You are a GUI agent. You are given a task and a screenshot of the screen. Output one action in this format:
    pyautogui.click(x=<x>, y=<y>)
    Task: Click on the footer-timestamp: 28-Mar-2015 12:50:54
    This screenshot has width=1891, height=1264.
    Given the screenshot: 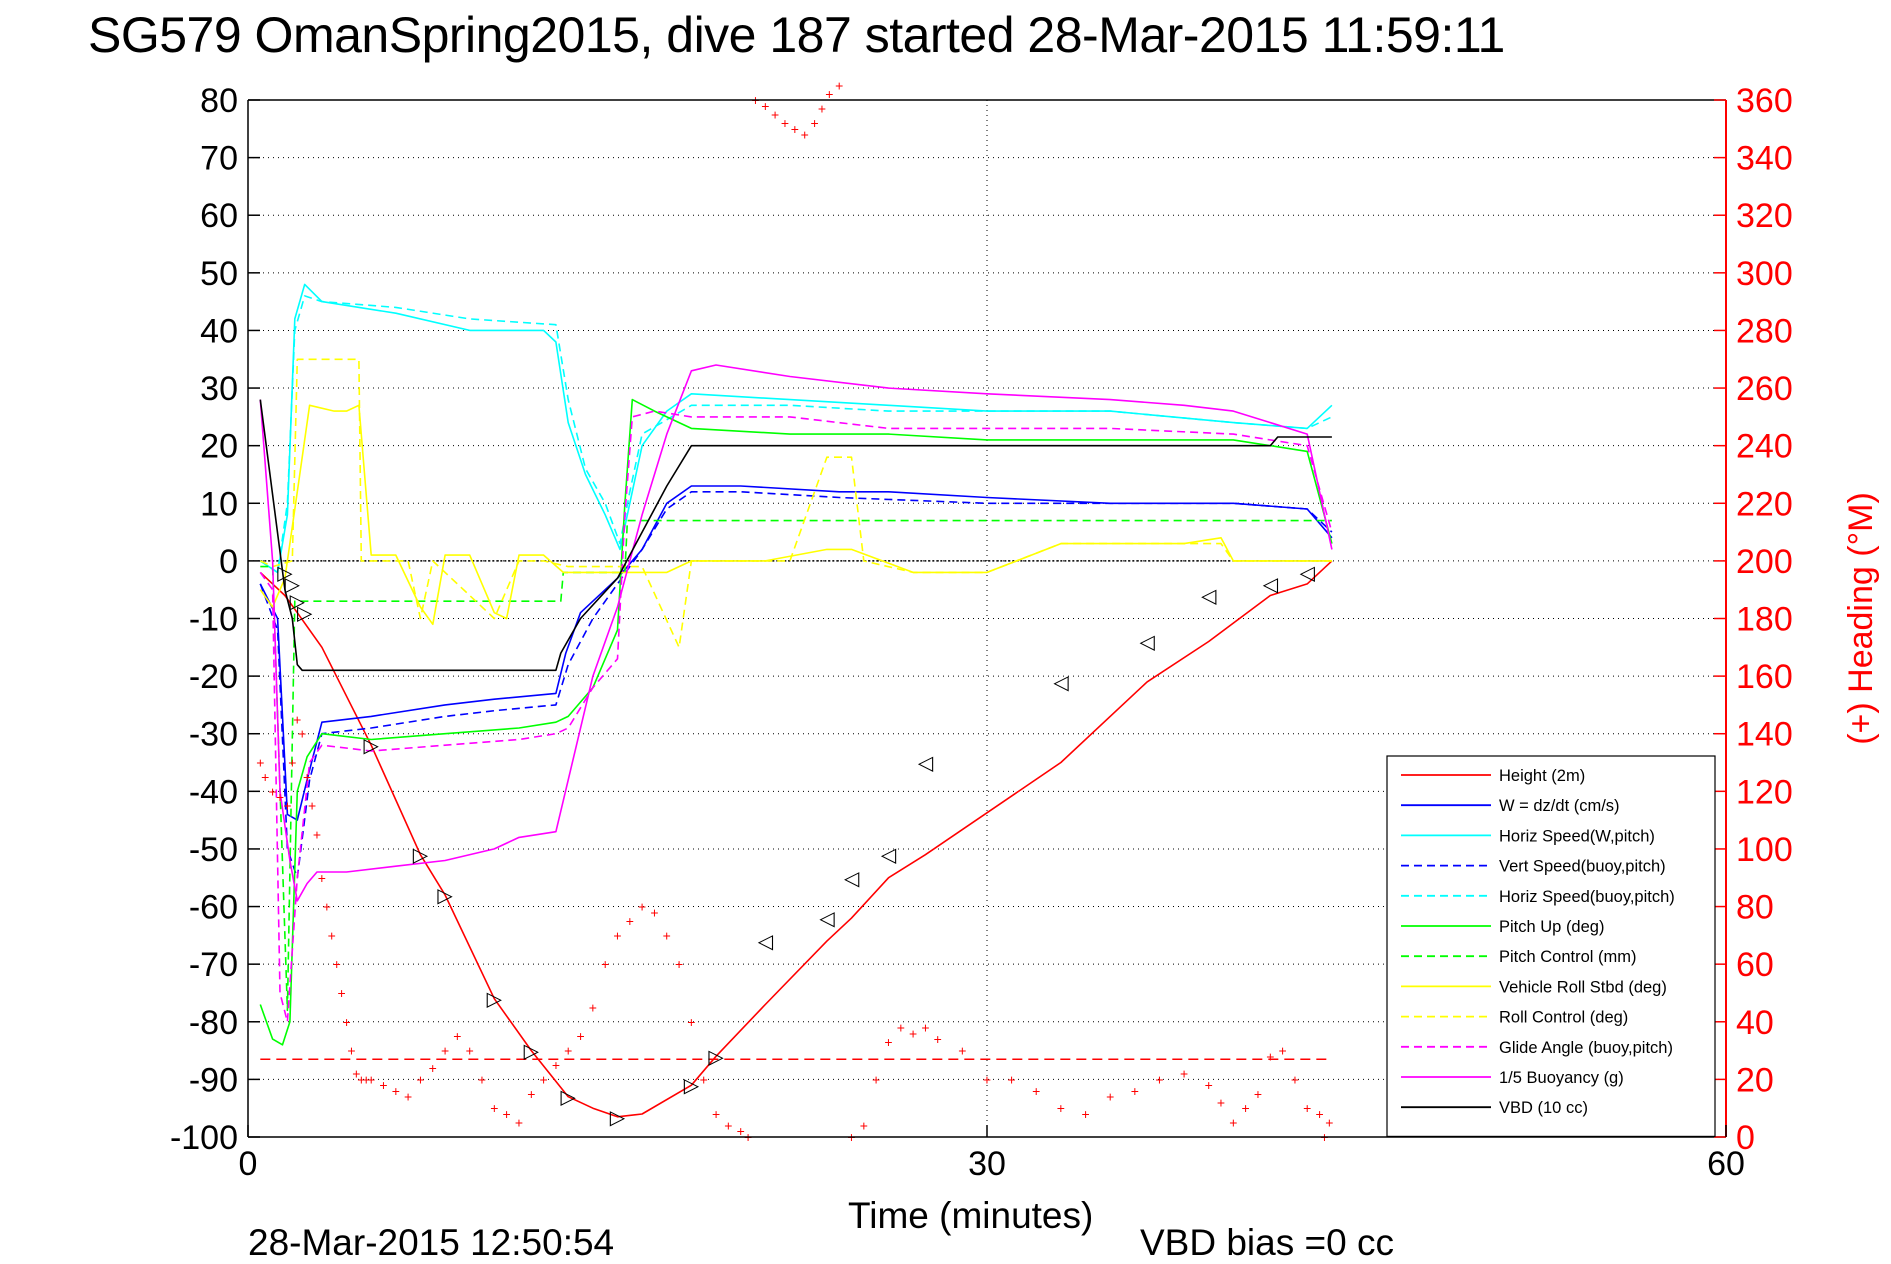 What is the action you would take?
    pyautogui.click(x=431, y=1242)
    